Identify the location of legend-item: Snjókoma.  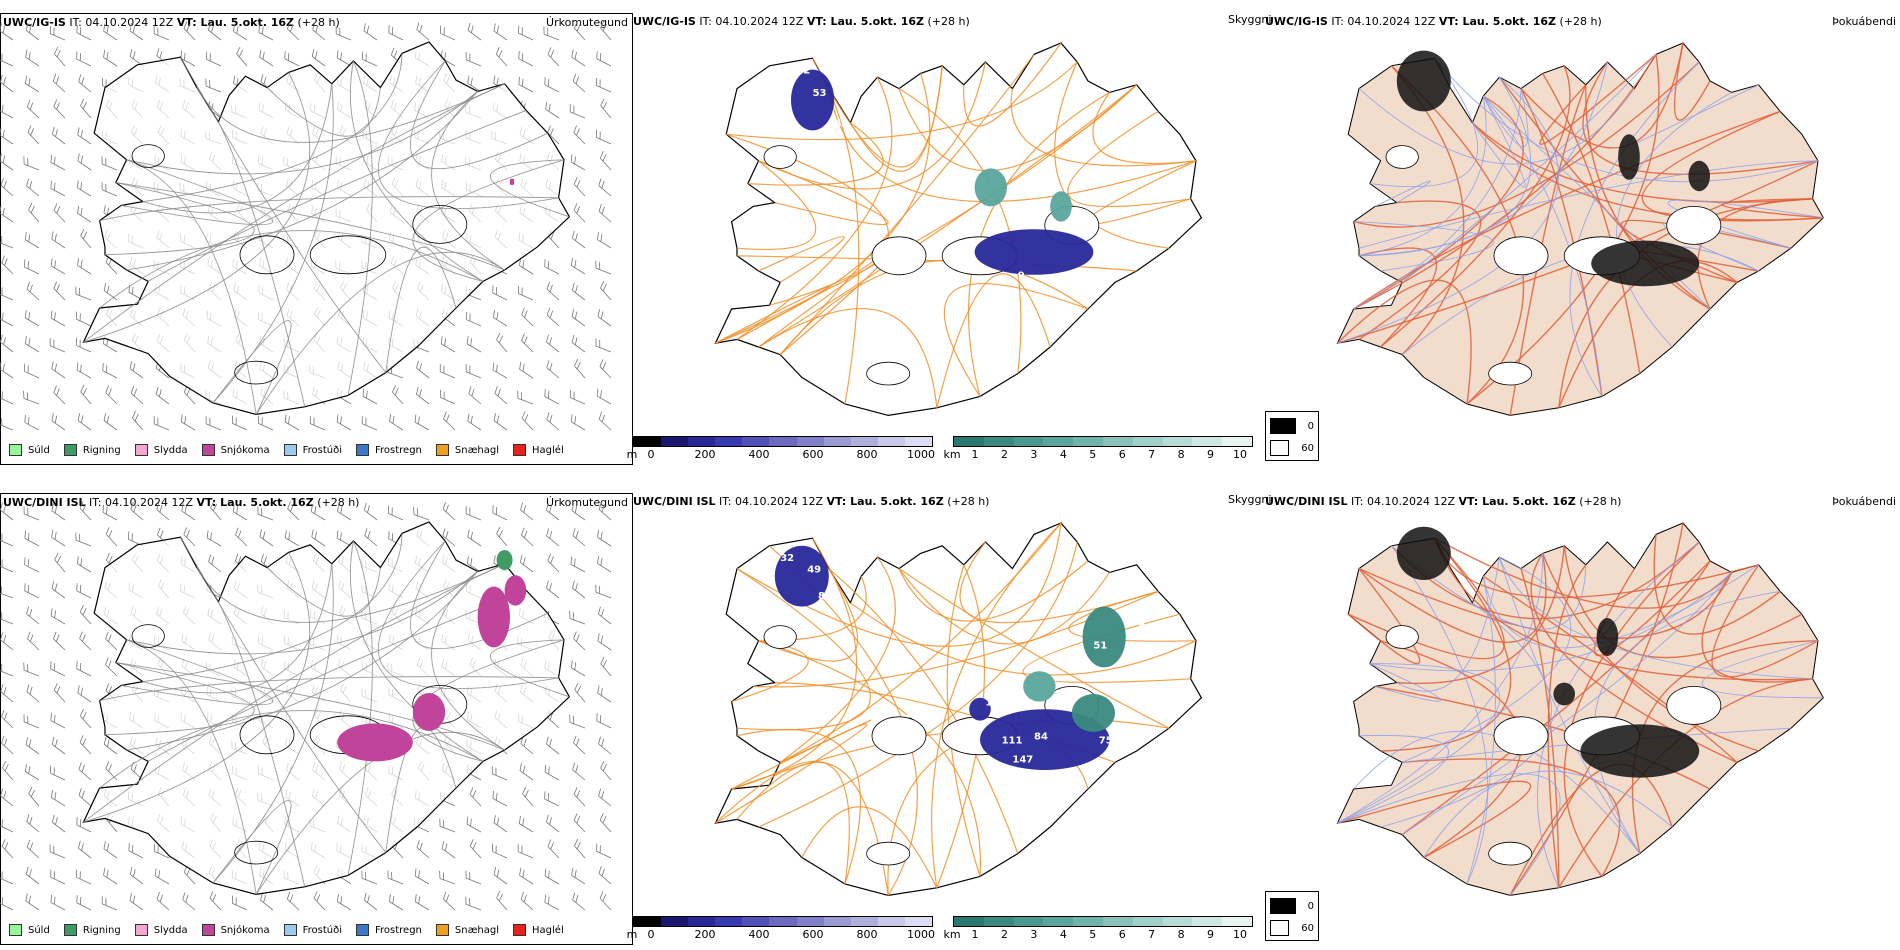
(235, 450).